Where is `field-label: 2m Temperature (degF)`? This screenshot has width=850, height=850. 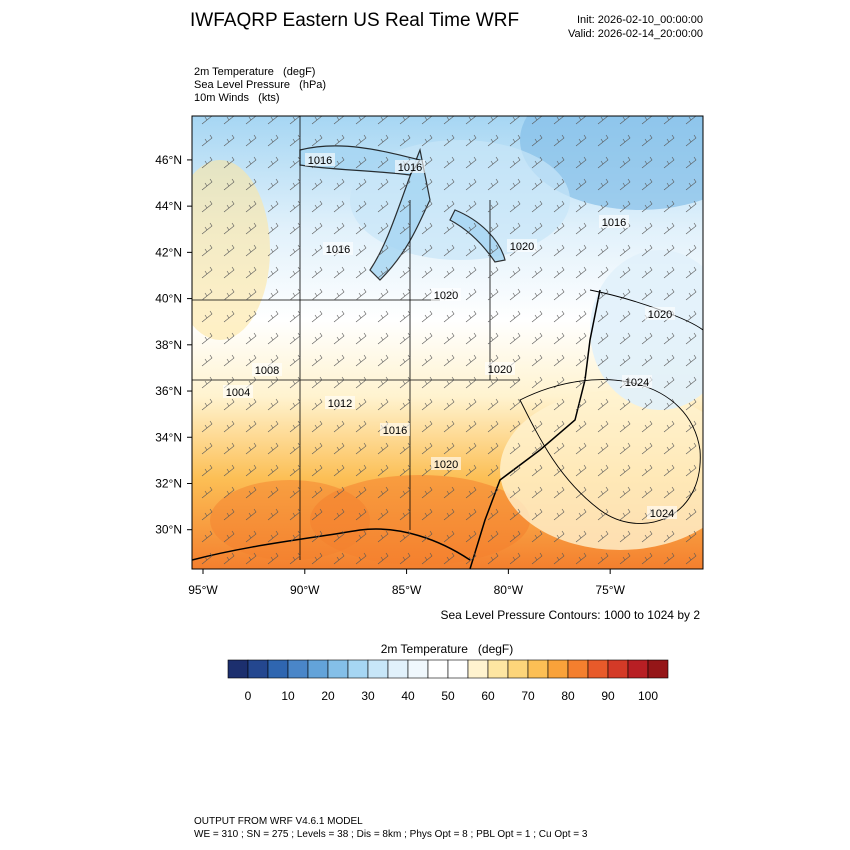
field-label: 2m Temperature (degF) is located at coordinates (254, 72).